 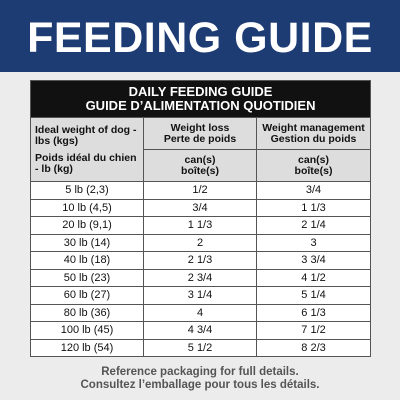 I want to click on cell: 7 1/2, so click(x=313, y=330).